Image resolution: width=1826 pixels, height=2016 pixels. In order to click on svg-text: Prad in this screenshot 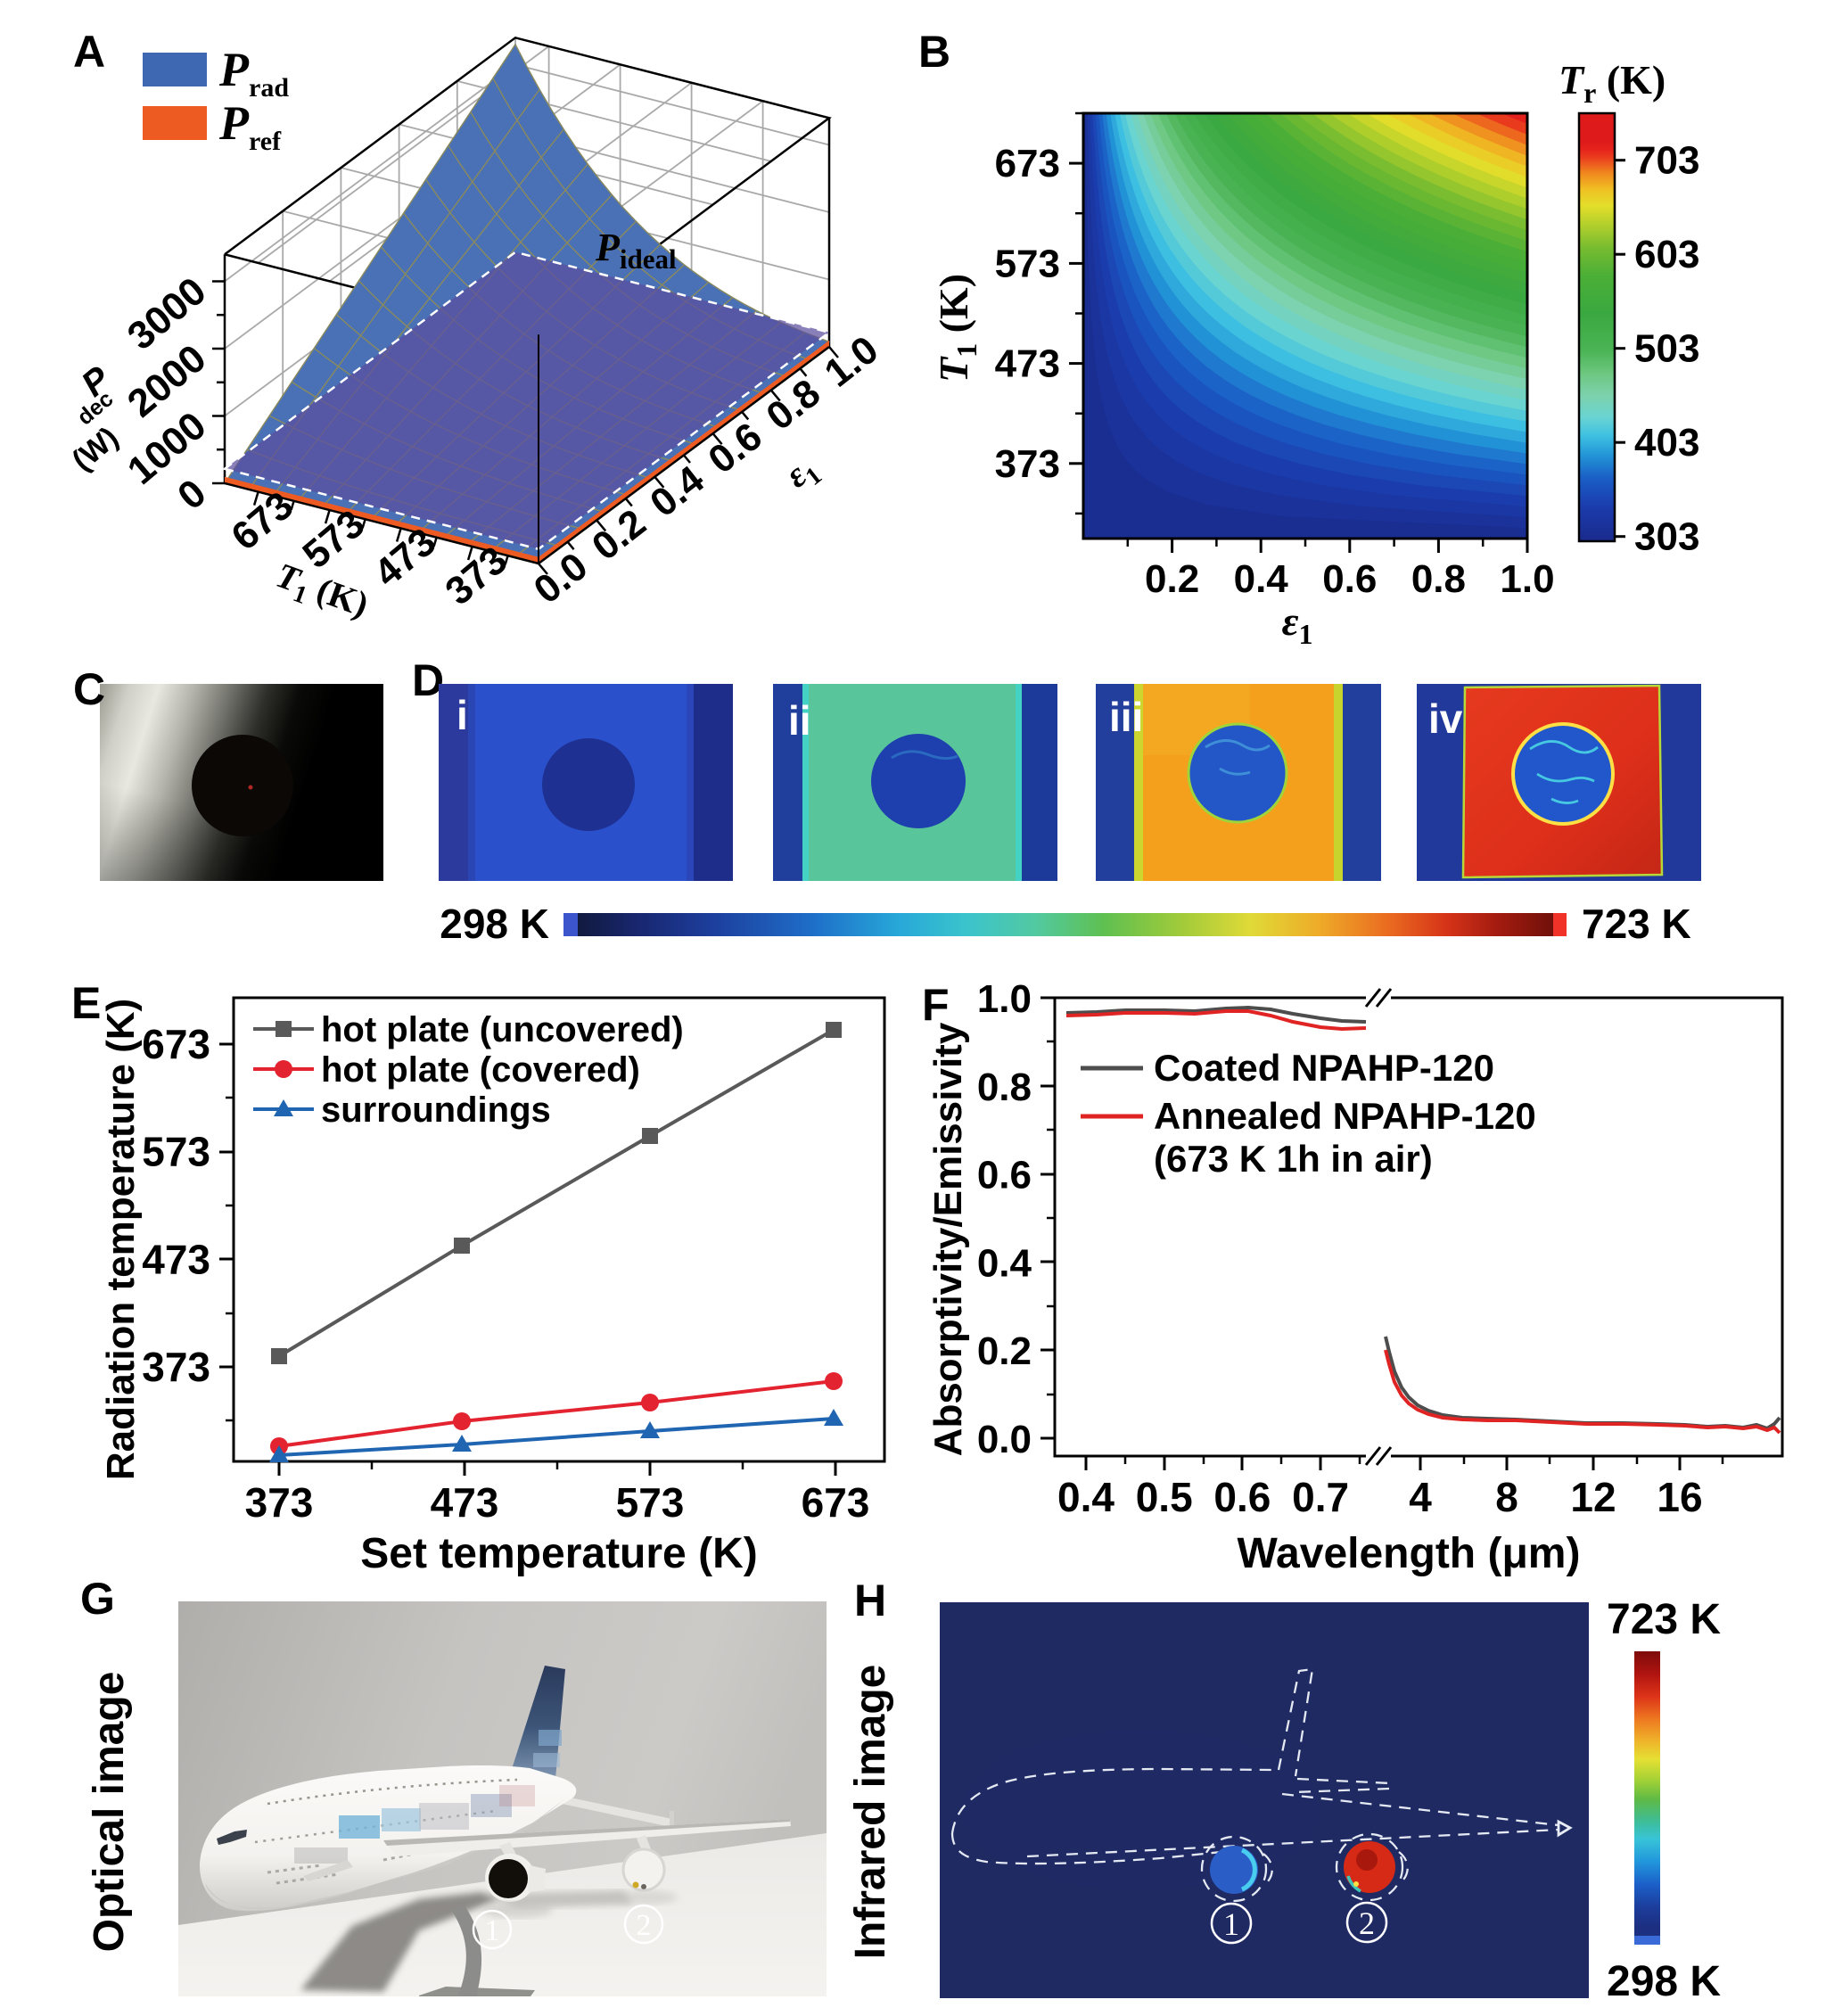, I will do `click(254, 73)`.